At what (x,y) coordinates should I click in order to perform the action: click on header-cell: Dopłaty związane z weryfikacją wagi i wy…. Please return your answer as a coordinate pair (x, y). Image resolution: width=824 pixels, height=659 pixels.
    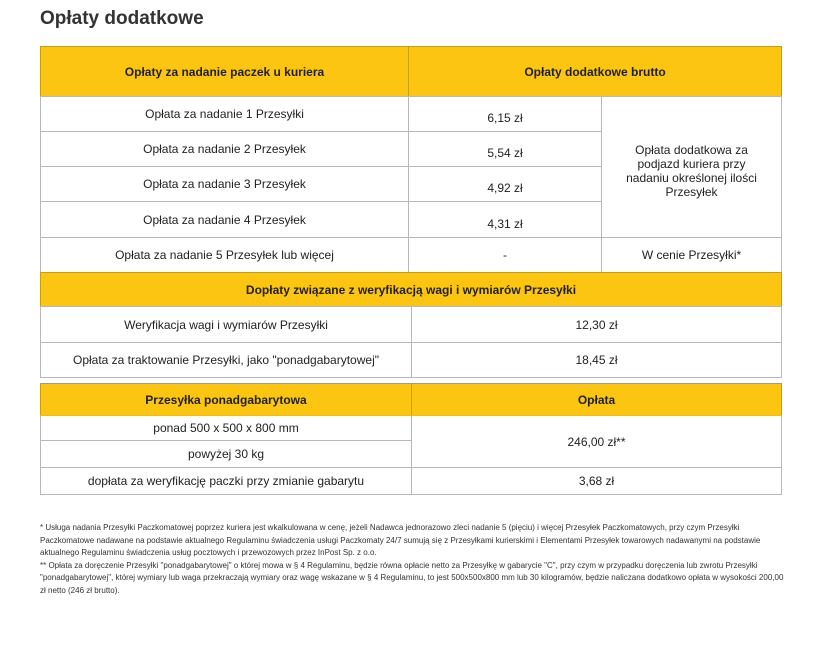
    Looking at the image, I should click on (411, 289).